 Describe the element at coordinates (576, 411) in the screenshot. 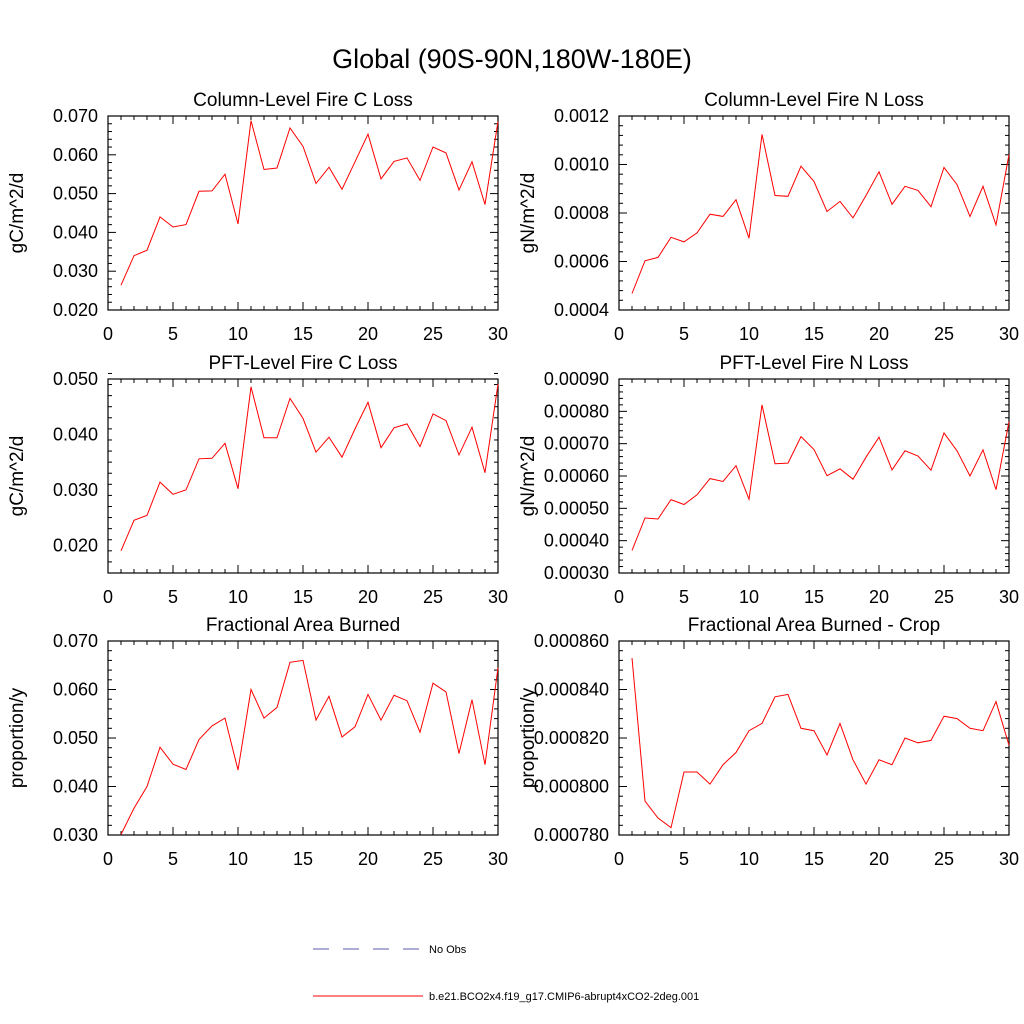

I see `y-tick-label: 0.00080` at that location.